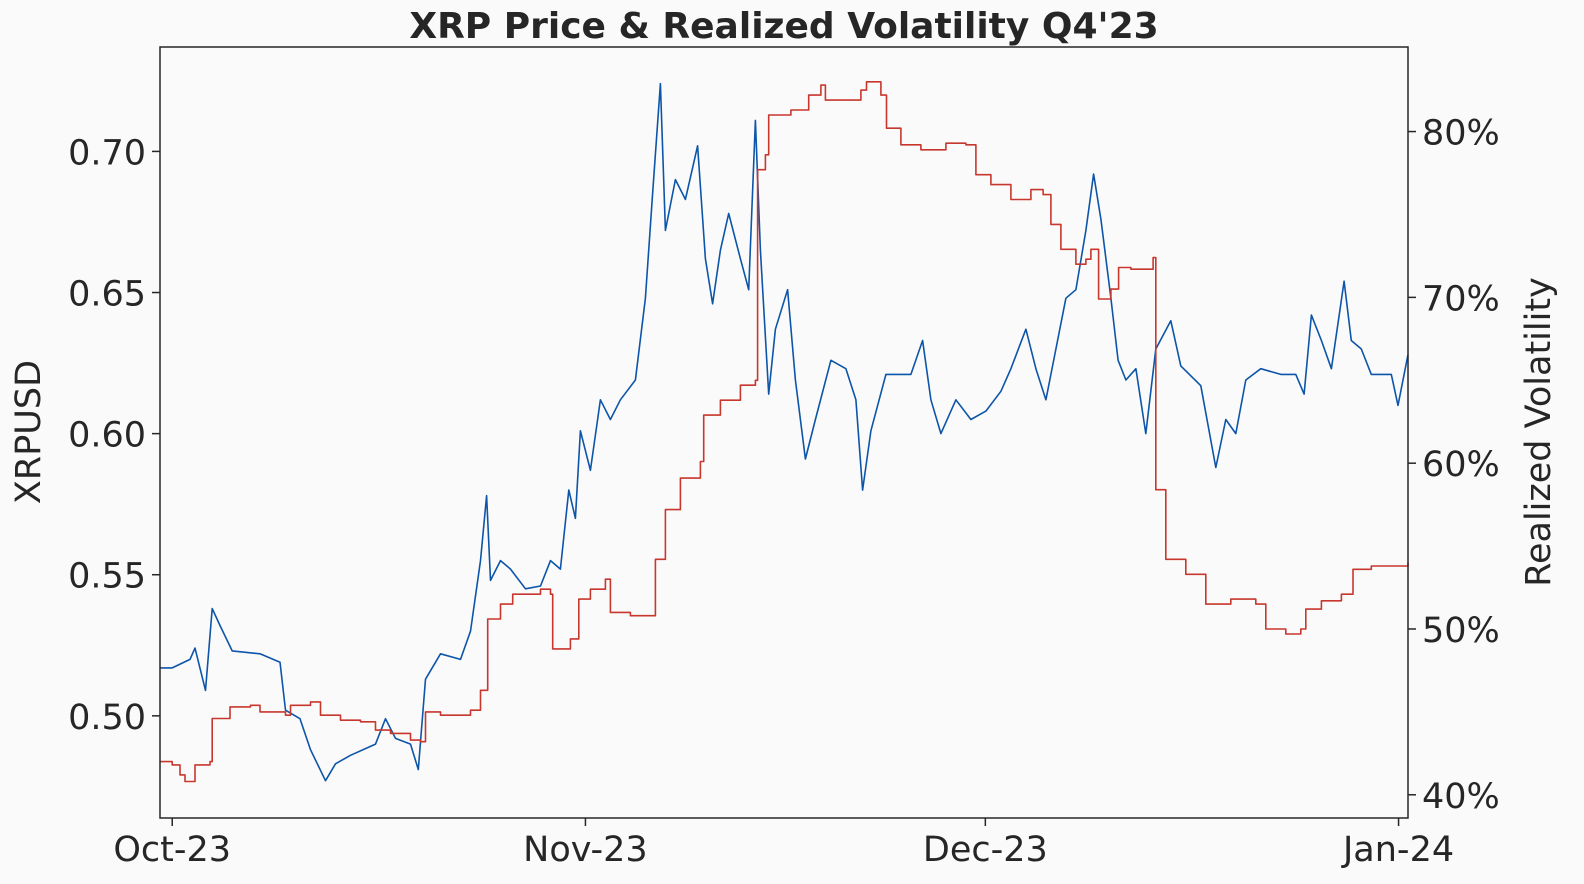 This screenshot has width=1584, height=884. I want to click on x-tick-label: Oct-23, so click(172, 850).